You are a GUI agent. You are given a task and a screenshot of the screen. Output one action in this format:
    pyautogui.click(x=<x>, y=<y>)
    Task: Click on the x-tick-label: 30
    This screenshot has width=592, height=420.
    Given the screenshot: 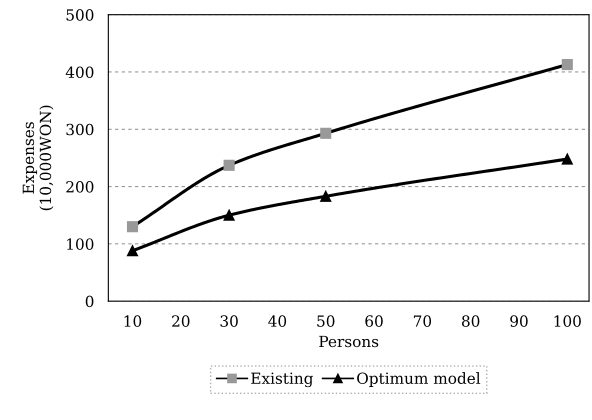 What is the action you would take?
    pyautogui.click(x=229, y=321)
    